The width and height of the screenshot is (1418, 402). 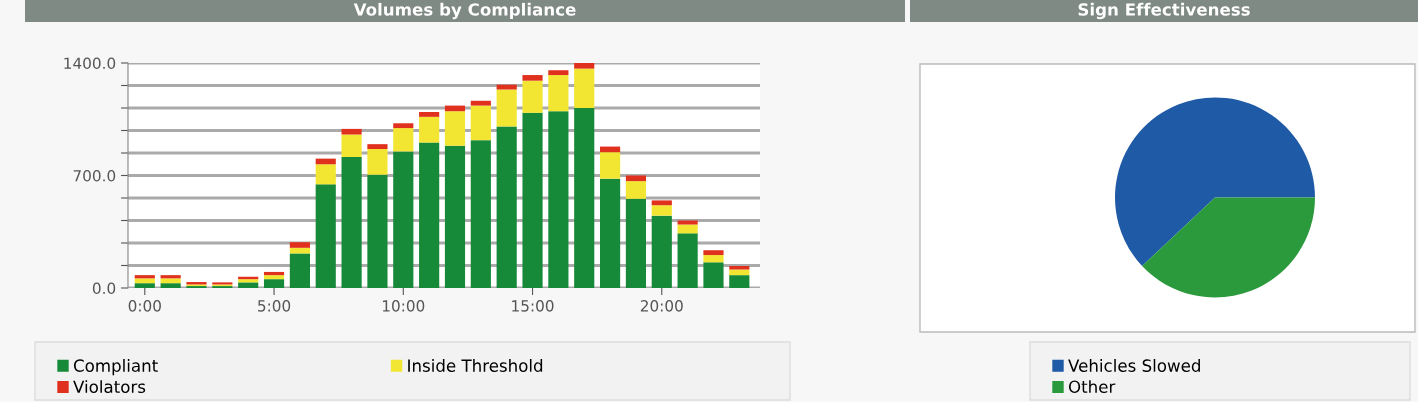 I want to click on x-tick-label: 5:00, so click(x=274, y=306).